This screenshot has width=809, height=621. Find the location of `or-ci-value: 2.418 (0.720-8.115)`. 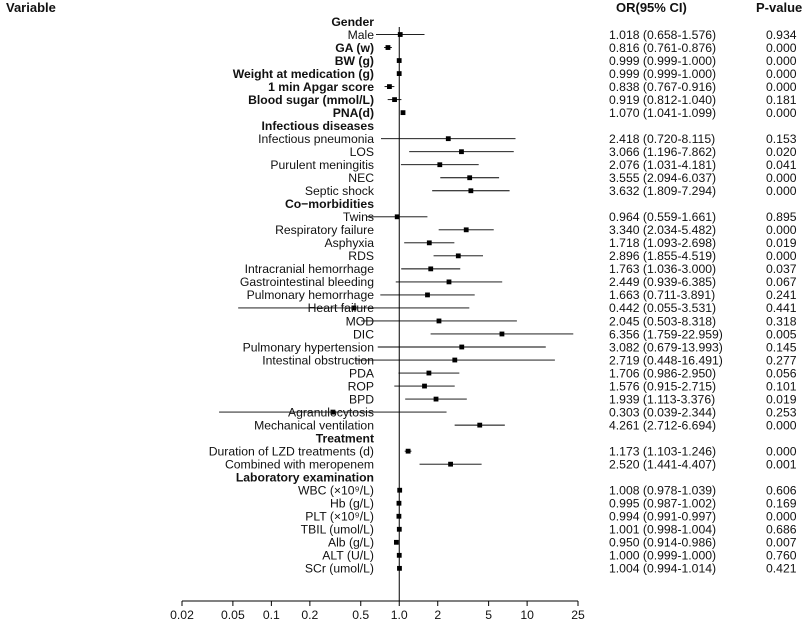

or-ci-value: 2.418 (0.720-8.115) is located at coordinates (662, 139).